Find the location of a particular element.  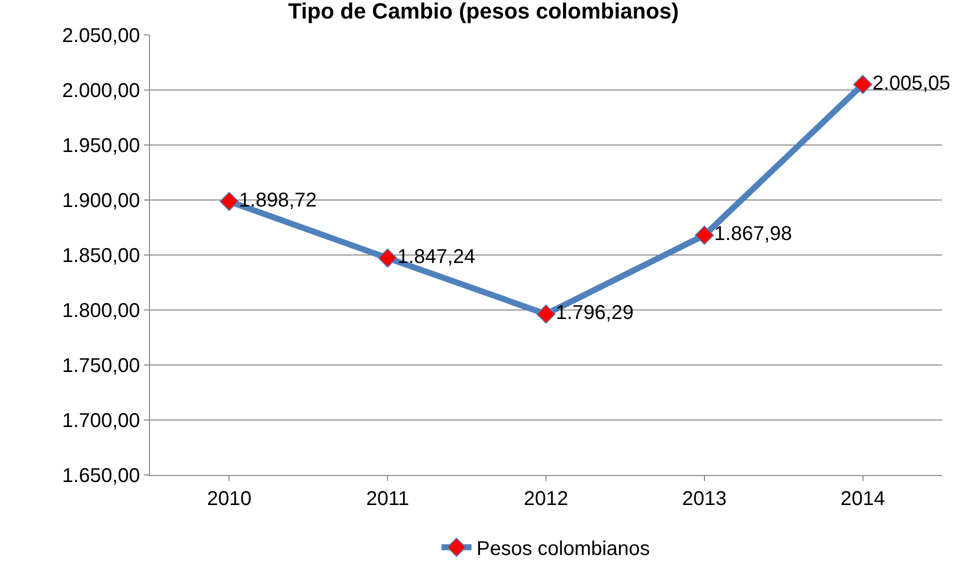

data-label: 1.898,72 is located at coordinates (277, 200).